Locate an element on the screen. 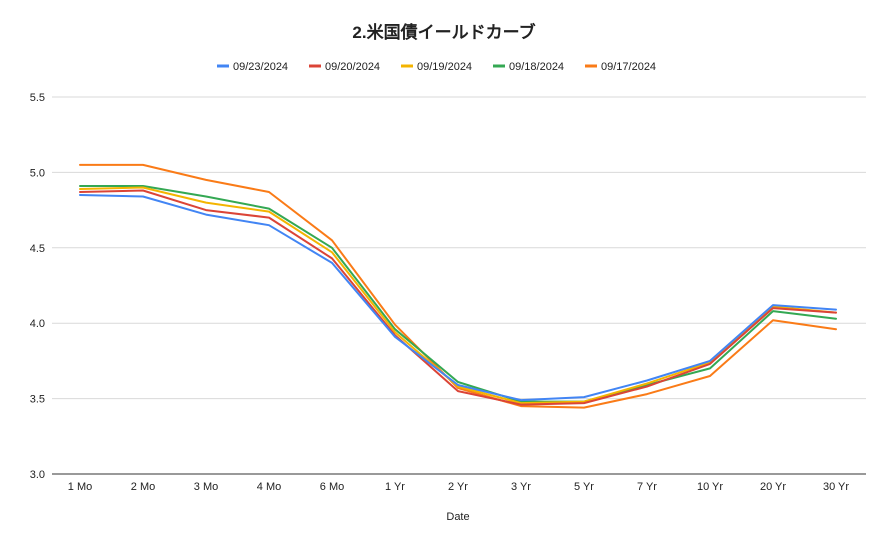 The height and width of the screenshot is (543, 889). x-tick-label: 5 Yr is located at coordinates (584, 487).